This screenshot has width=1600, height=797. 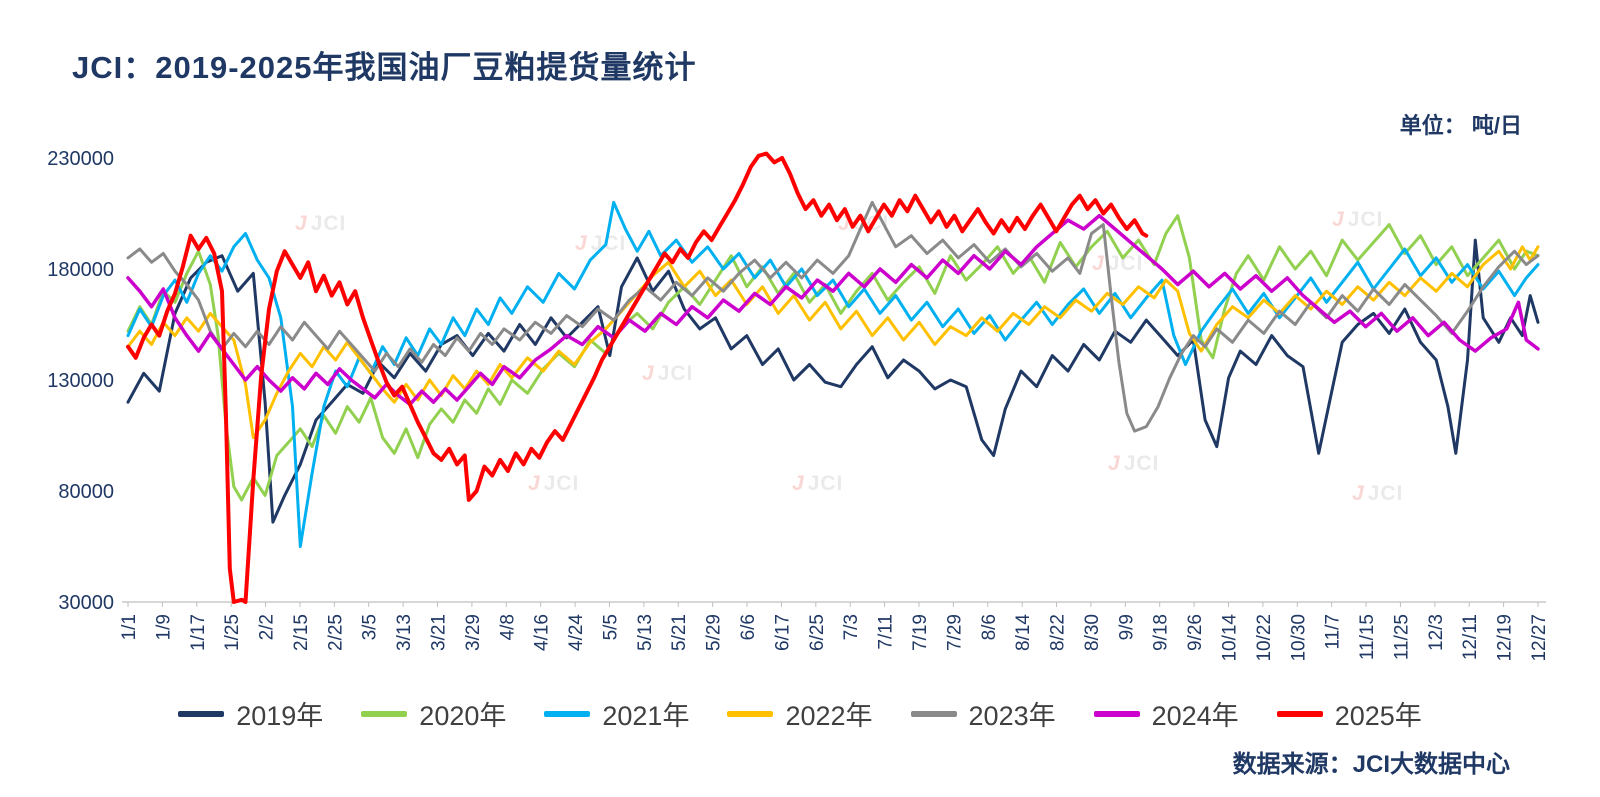 I want to click on legend-item-2023年: 2023年, so click(x=983, y=713).